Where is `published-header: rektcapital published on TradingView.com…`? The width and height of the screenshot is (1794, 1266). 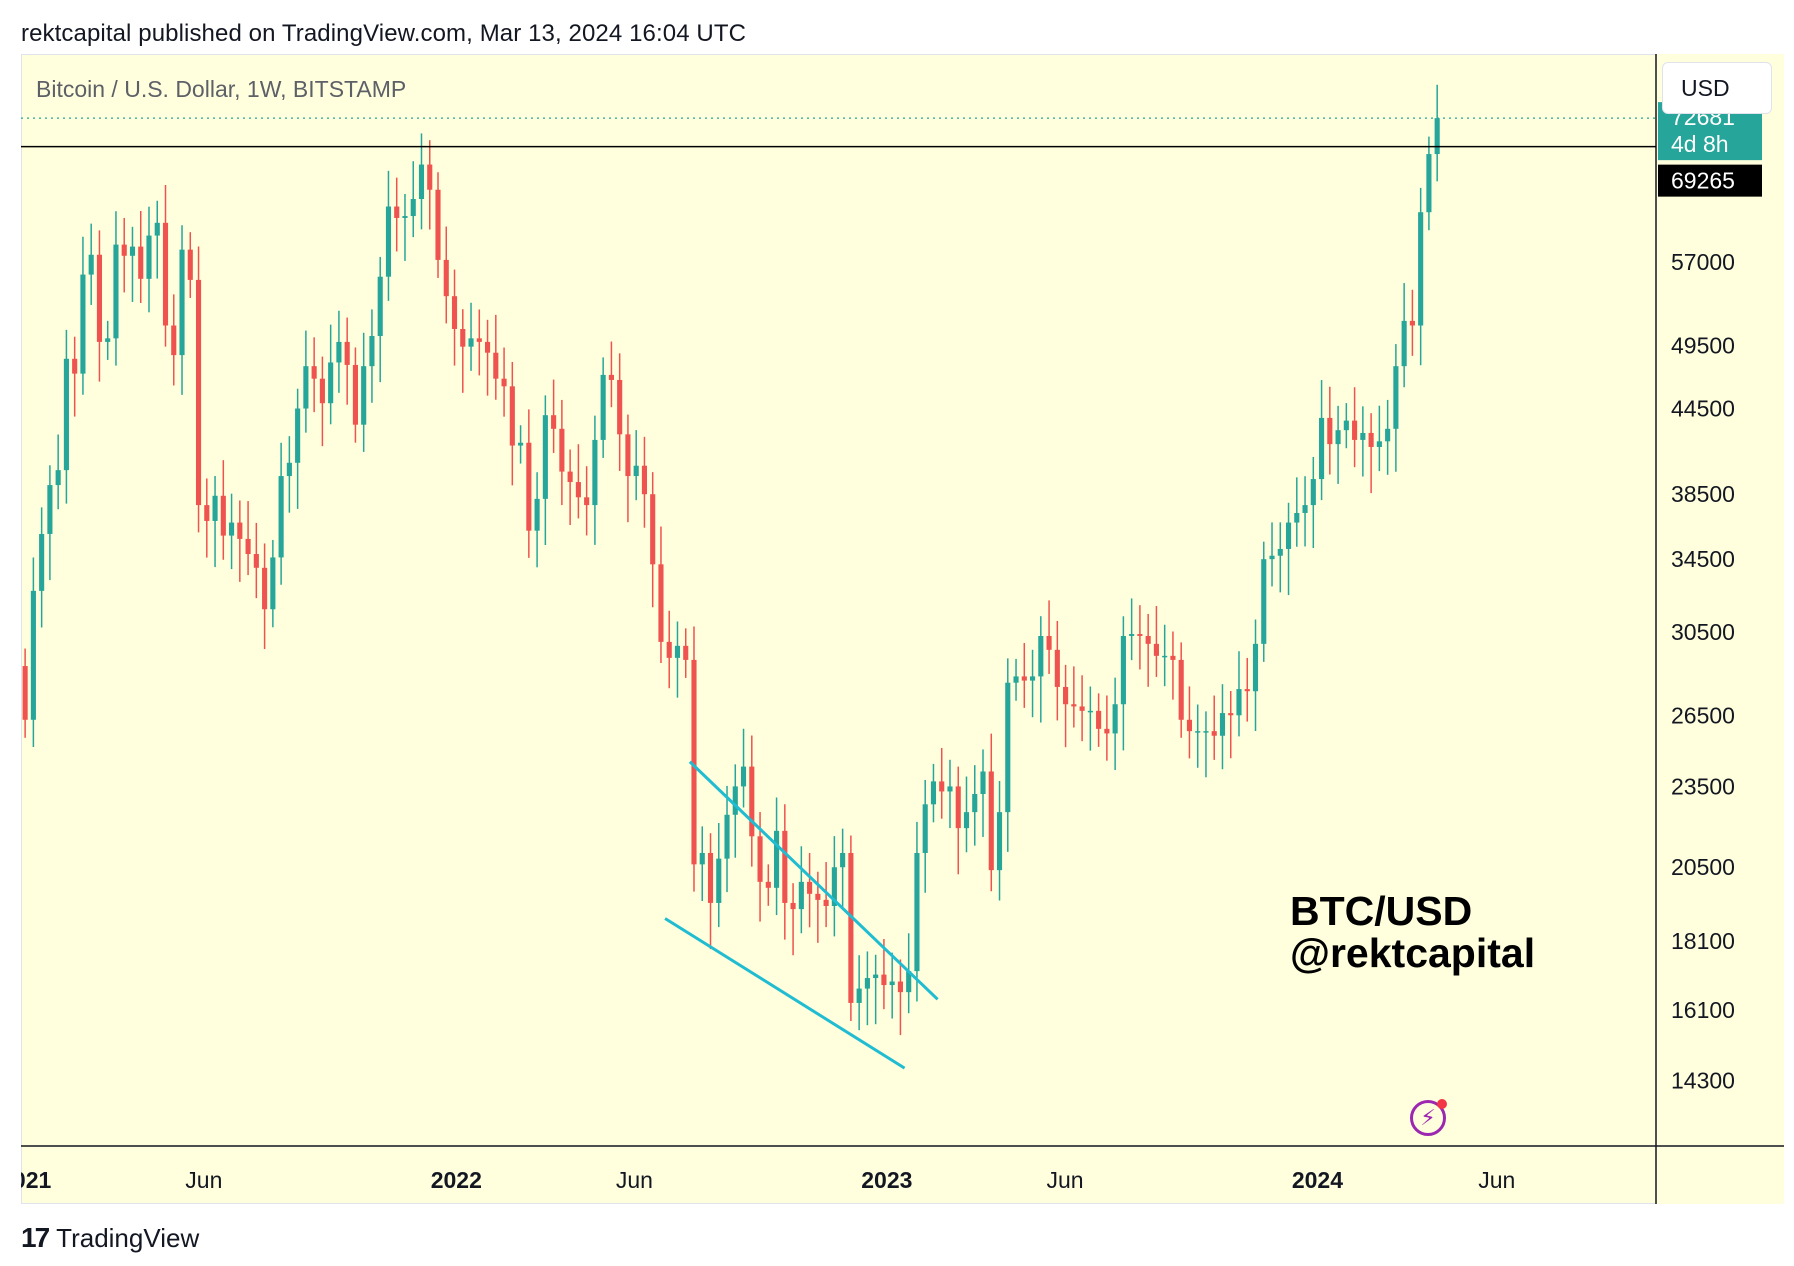 published-header: rektcapital published on TradingView.com… is located at coordinates (384, 33).